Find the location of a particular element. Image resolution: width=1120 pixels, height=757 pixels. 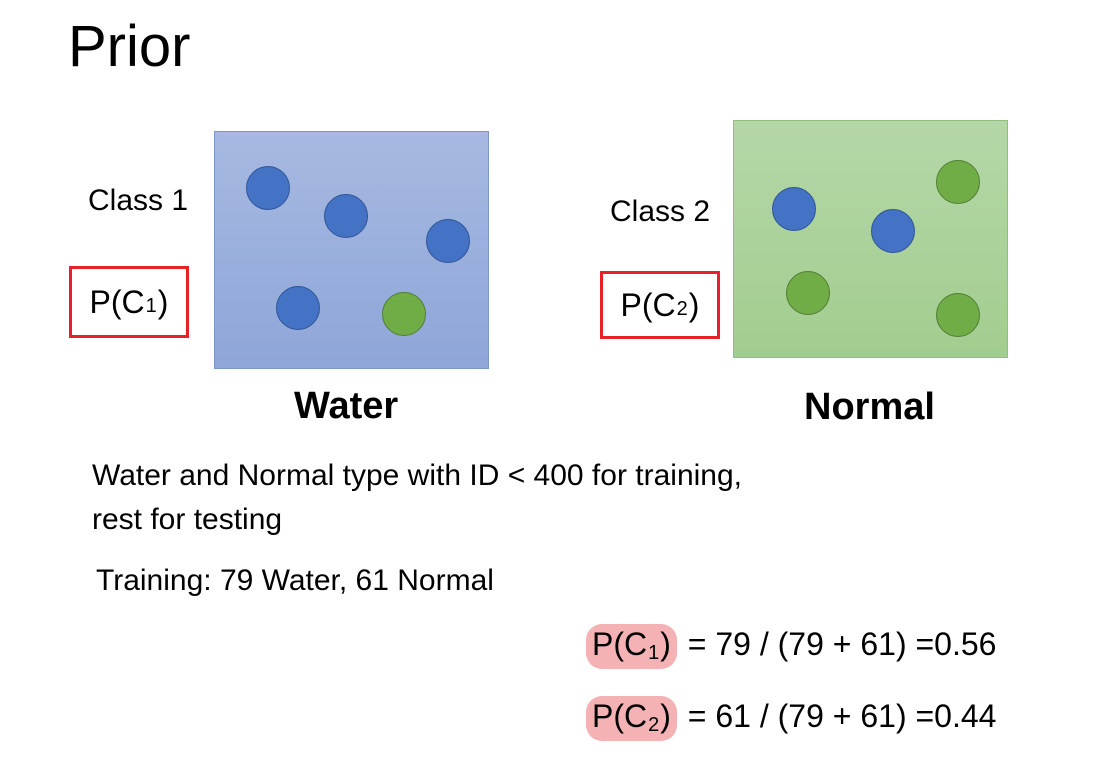

class2-prior-main: P(C is located at coordinates (648, 304).